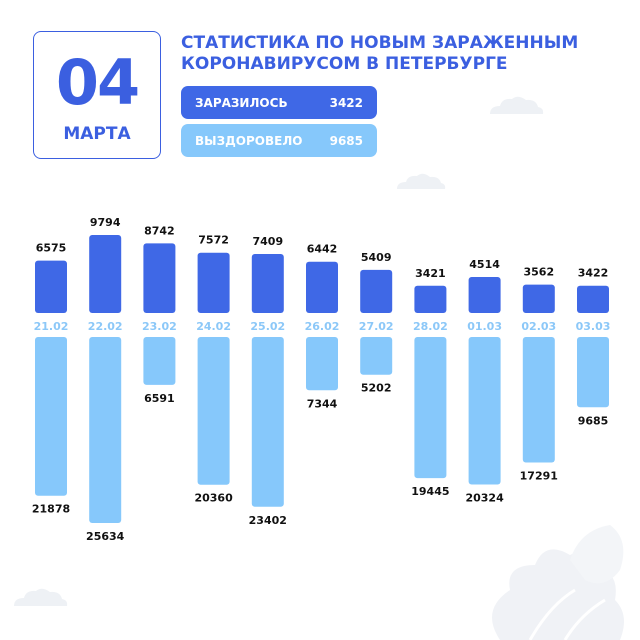 This screenshot has width=640, height=640. I want to click on cloud-decoration-top-right, so click(517, 105).